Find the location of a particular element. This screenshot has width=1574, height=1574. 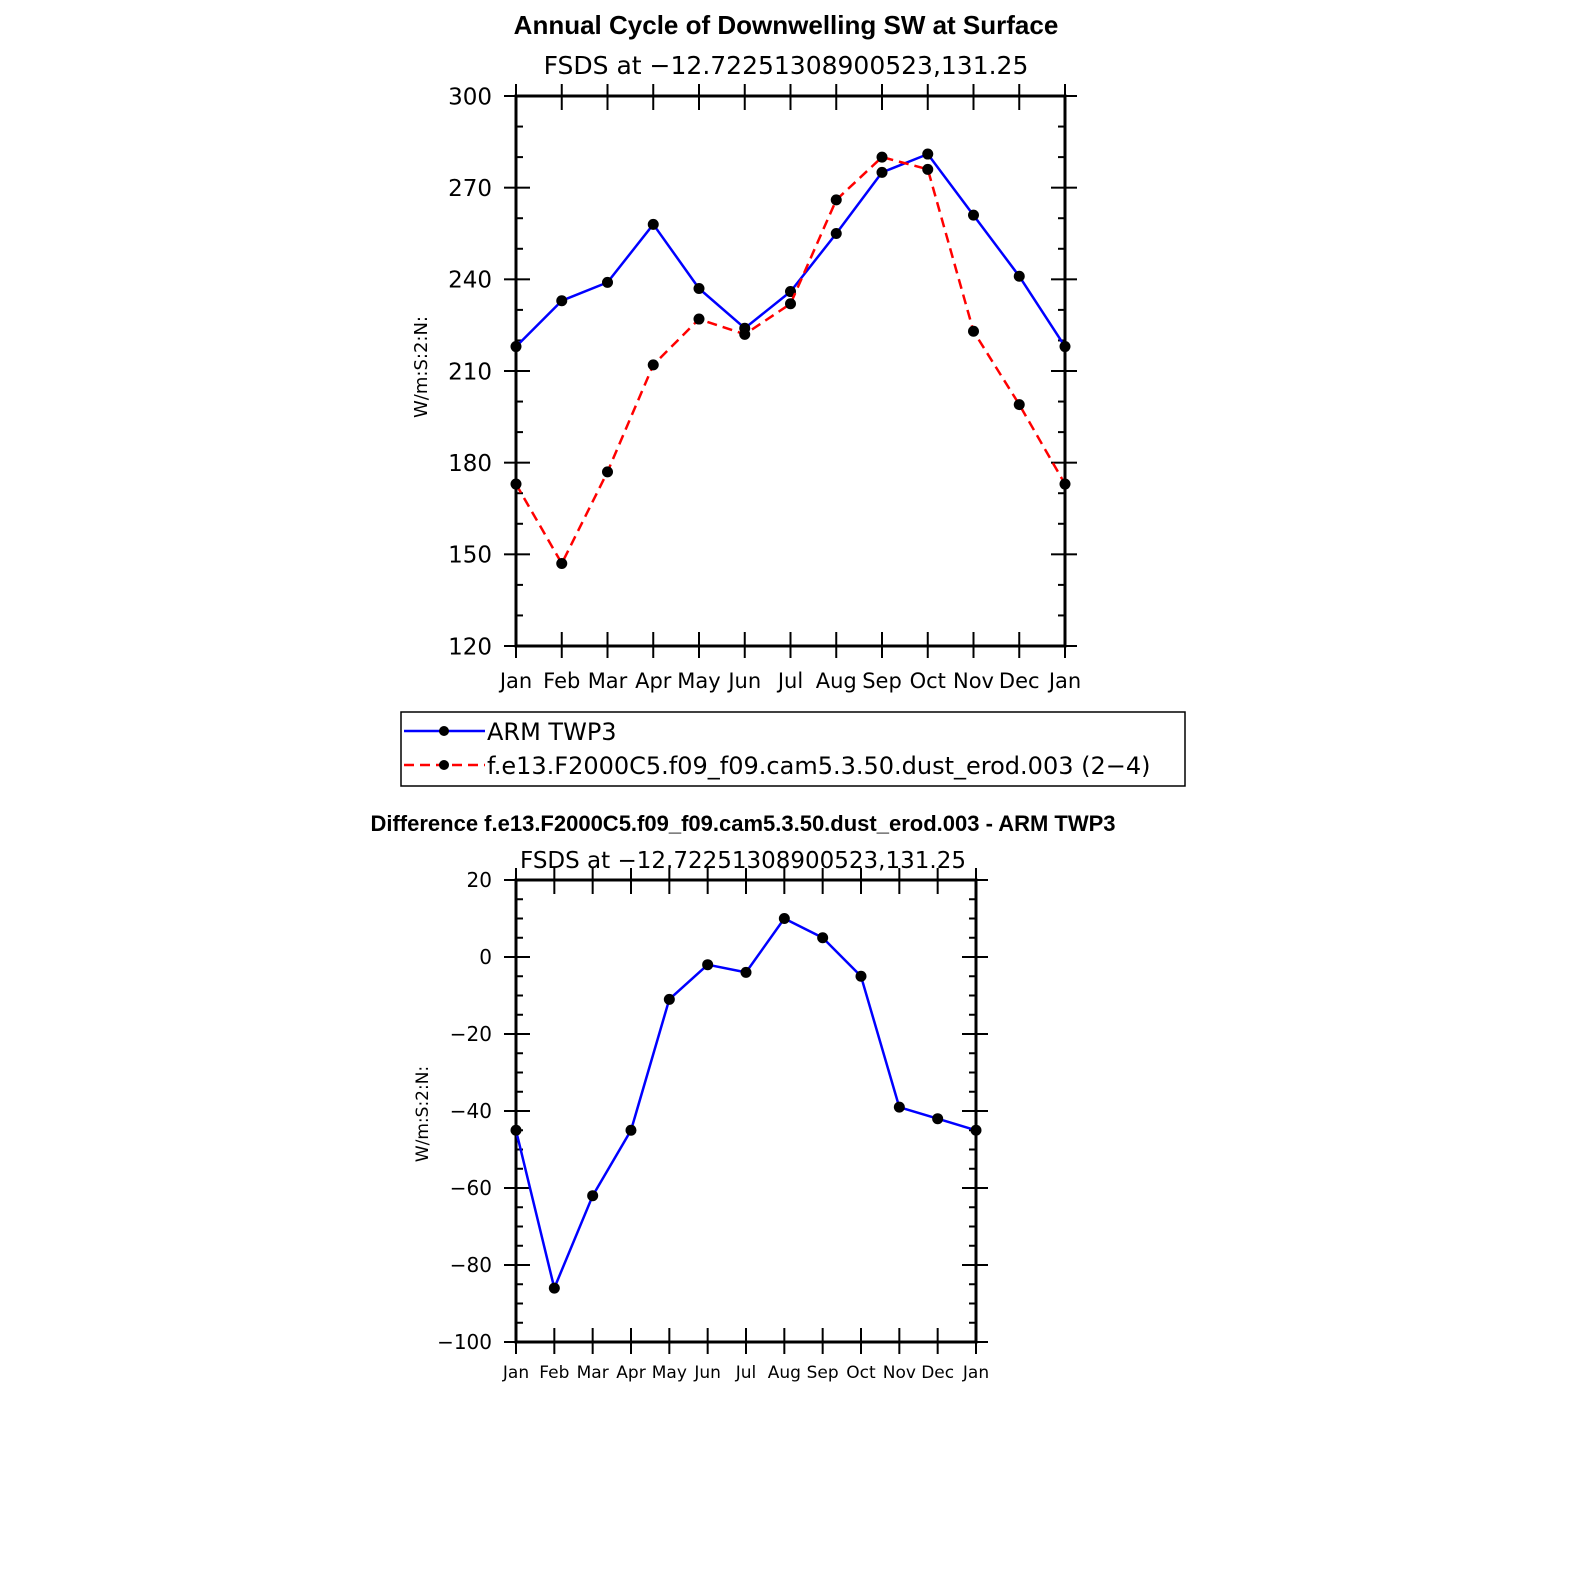

chart2-ytick-label: −60 is located at coordinates (471, 1188).